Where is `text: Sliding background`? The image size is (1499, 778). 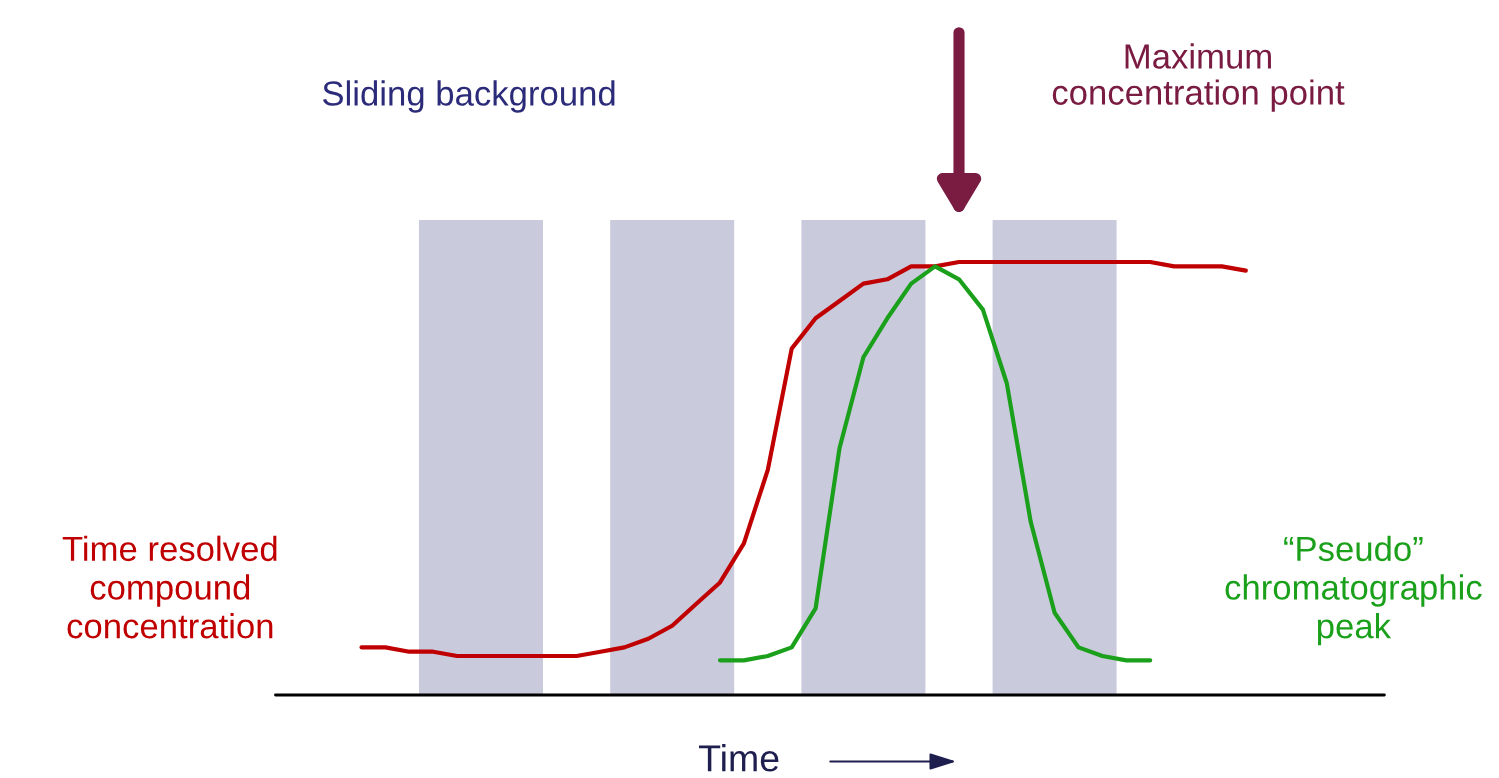
text: Sliding background is located at coordinates (468, 96).